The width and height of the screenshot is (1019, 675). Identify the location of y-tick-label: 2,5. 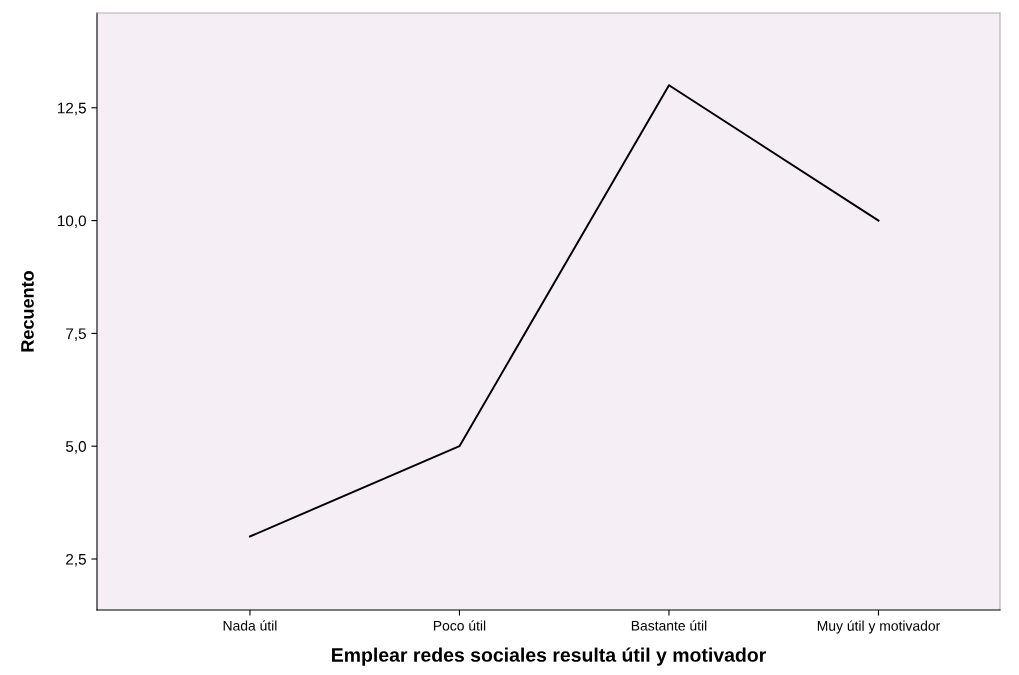
(76, 560).